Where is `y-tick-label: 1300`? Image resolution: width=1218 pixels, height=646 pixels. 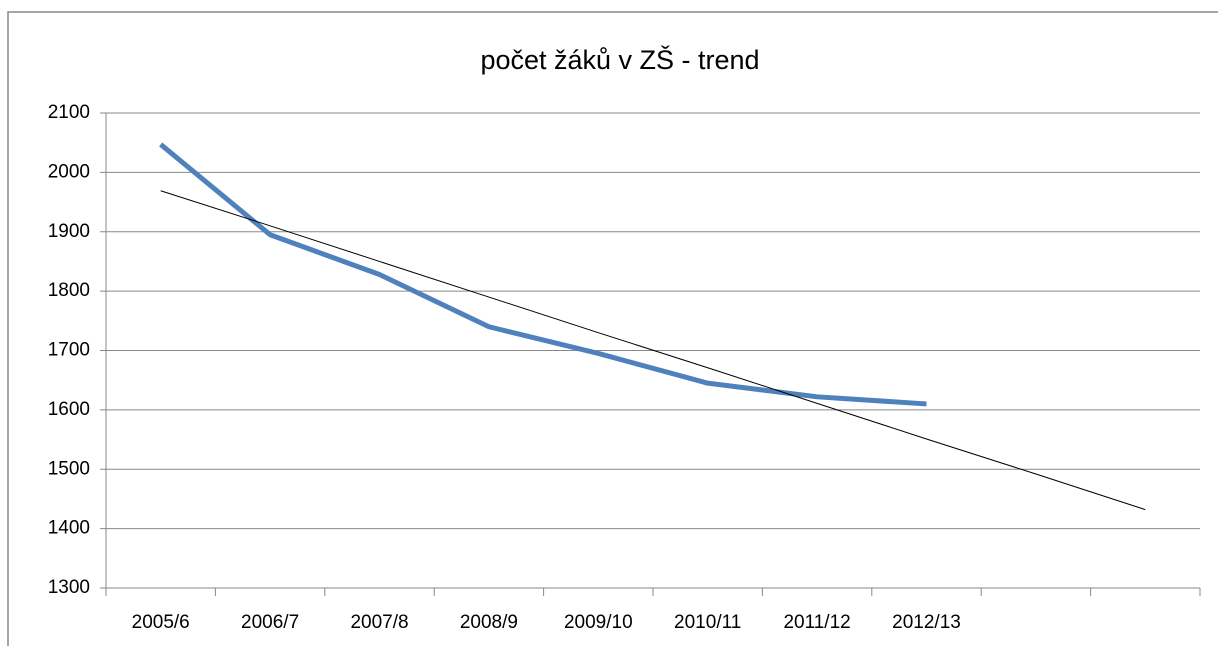
y-tick-label: 1300 is located at coordinates (69, 587).